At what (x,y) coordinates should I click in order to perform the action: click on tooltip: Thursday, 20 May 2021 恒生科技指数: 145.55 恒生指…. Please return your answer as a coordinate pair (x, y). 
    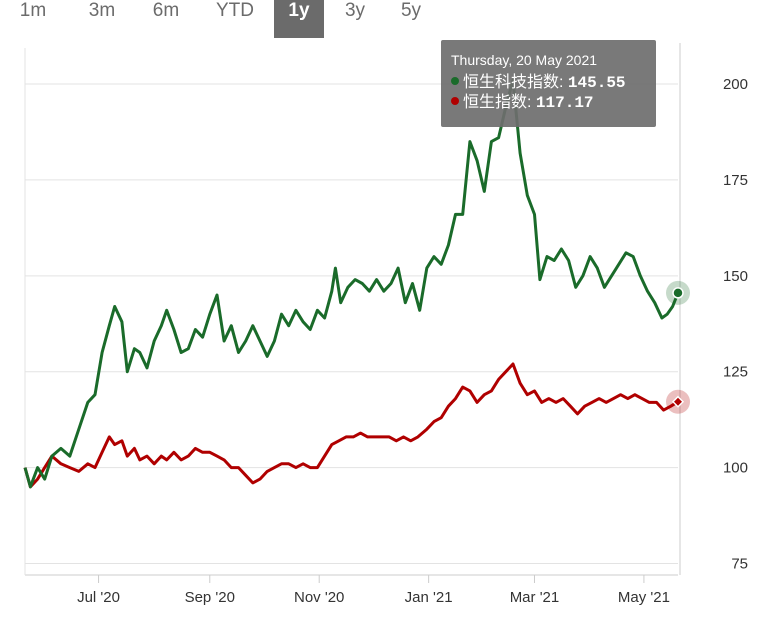
    Looking at the image, I should click on (548, 83).